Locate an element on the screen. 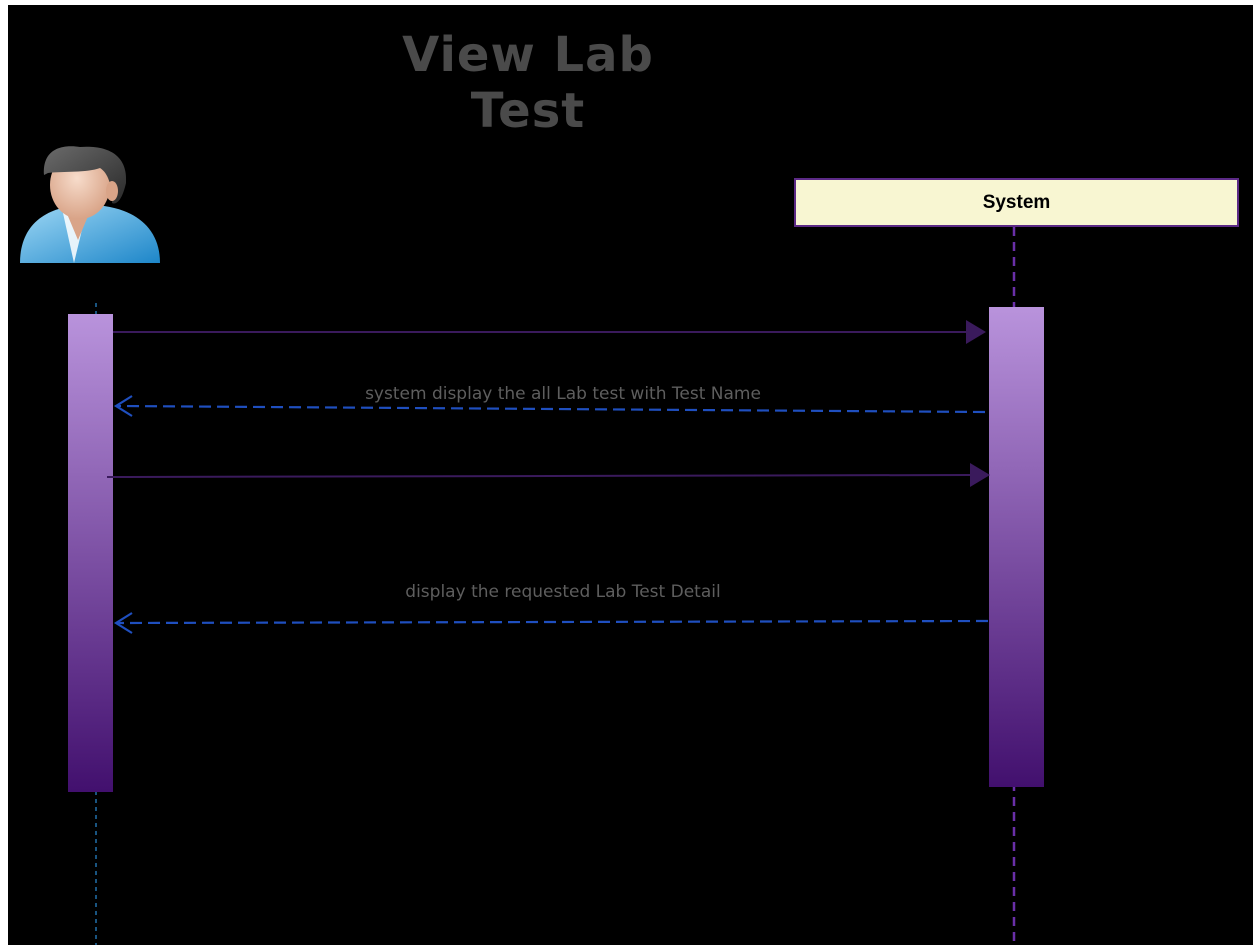 The height and width of the screenshot is (947, 1256). system-participant-box: System is located at coordinates (1016, 202).